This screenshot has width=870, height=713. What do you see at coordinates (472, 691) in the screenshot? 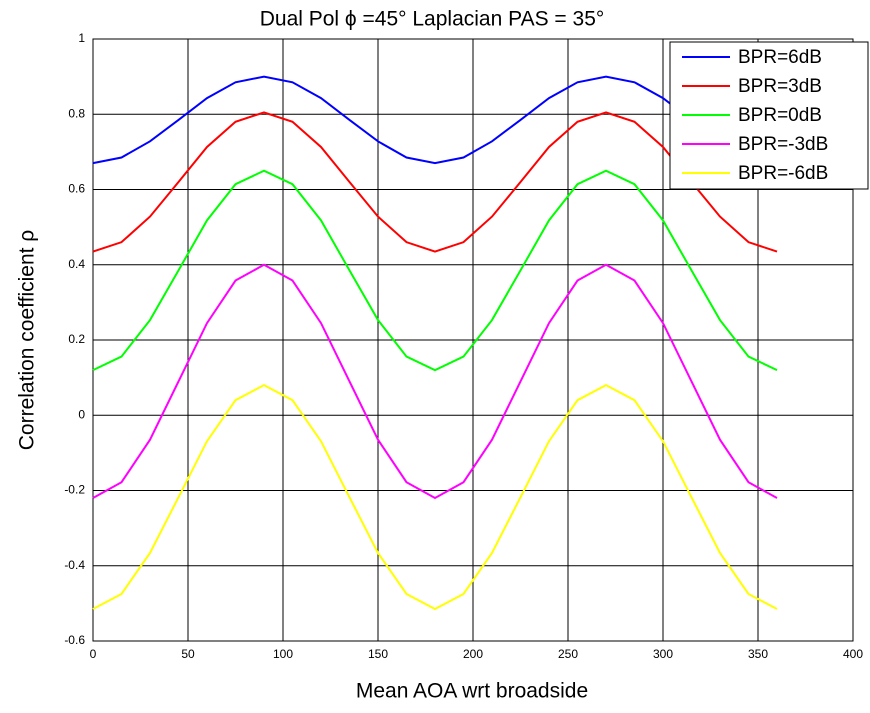
I see `x-axis-label: Mean AOA wrt broadside` at bounding box center [472, 691].